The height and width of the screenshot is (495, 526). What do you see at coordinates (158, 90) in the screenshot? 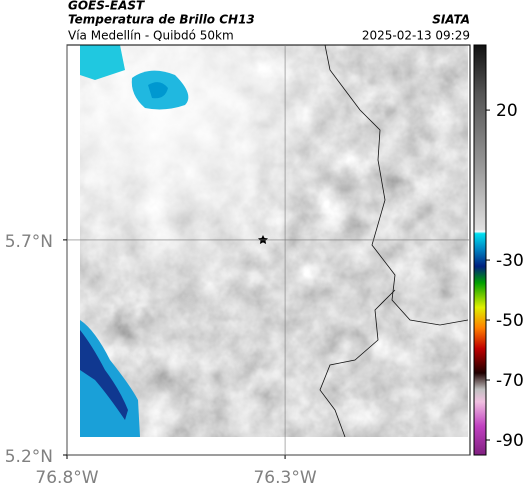
I see `cyan-cloud-core` at bounding box center [158, 90].